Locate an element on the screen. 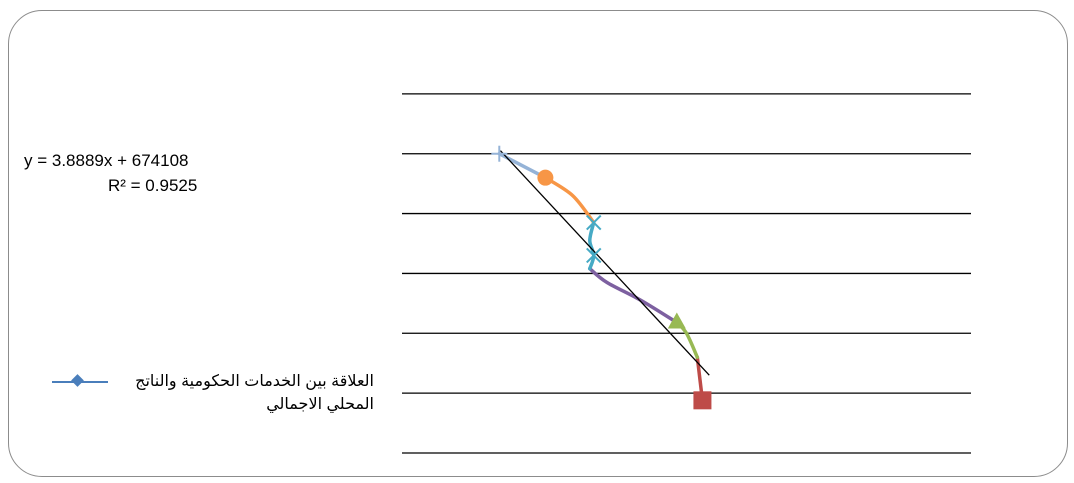  series-lines is located at coordinates (601, 277).